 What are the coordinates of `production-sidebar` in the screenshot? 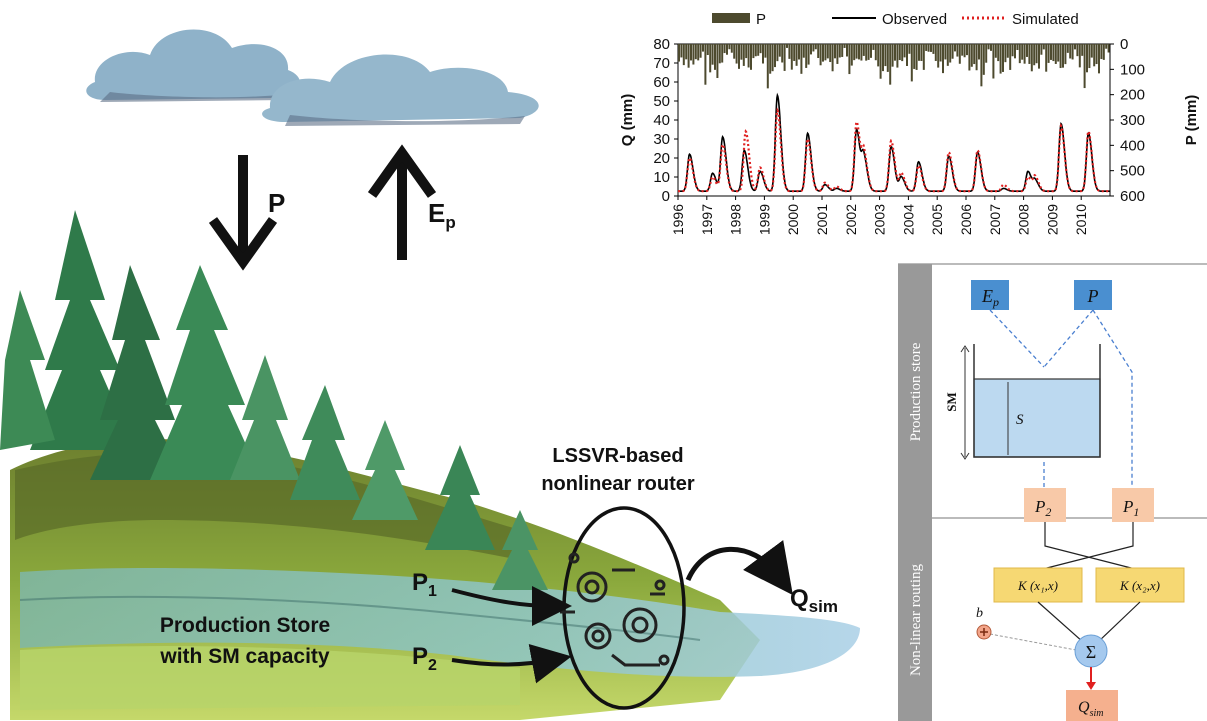 It's located at (915, 391).